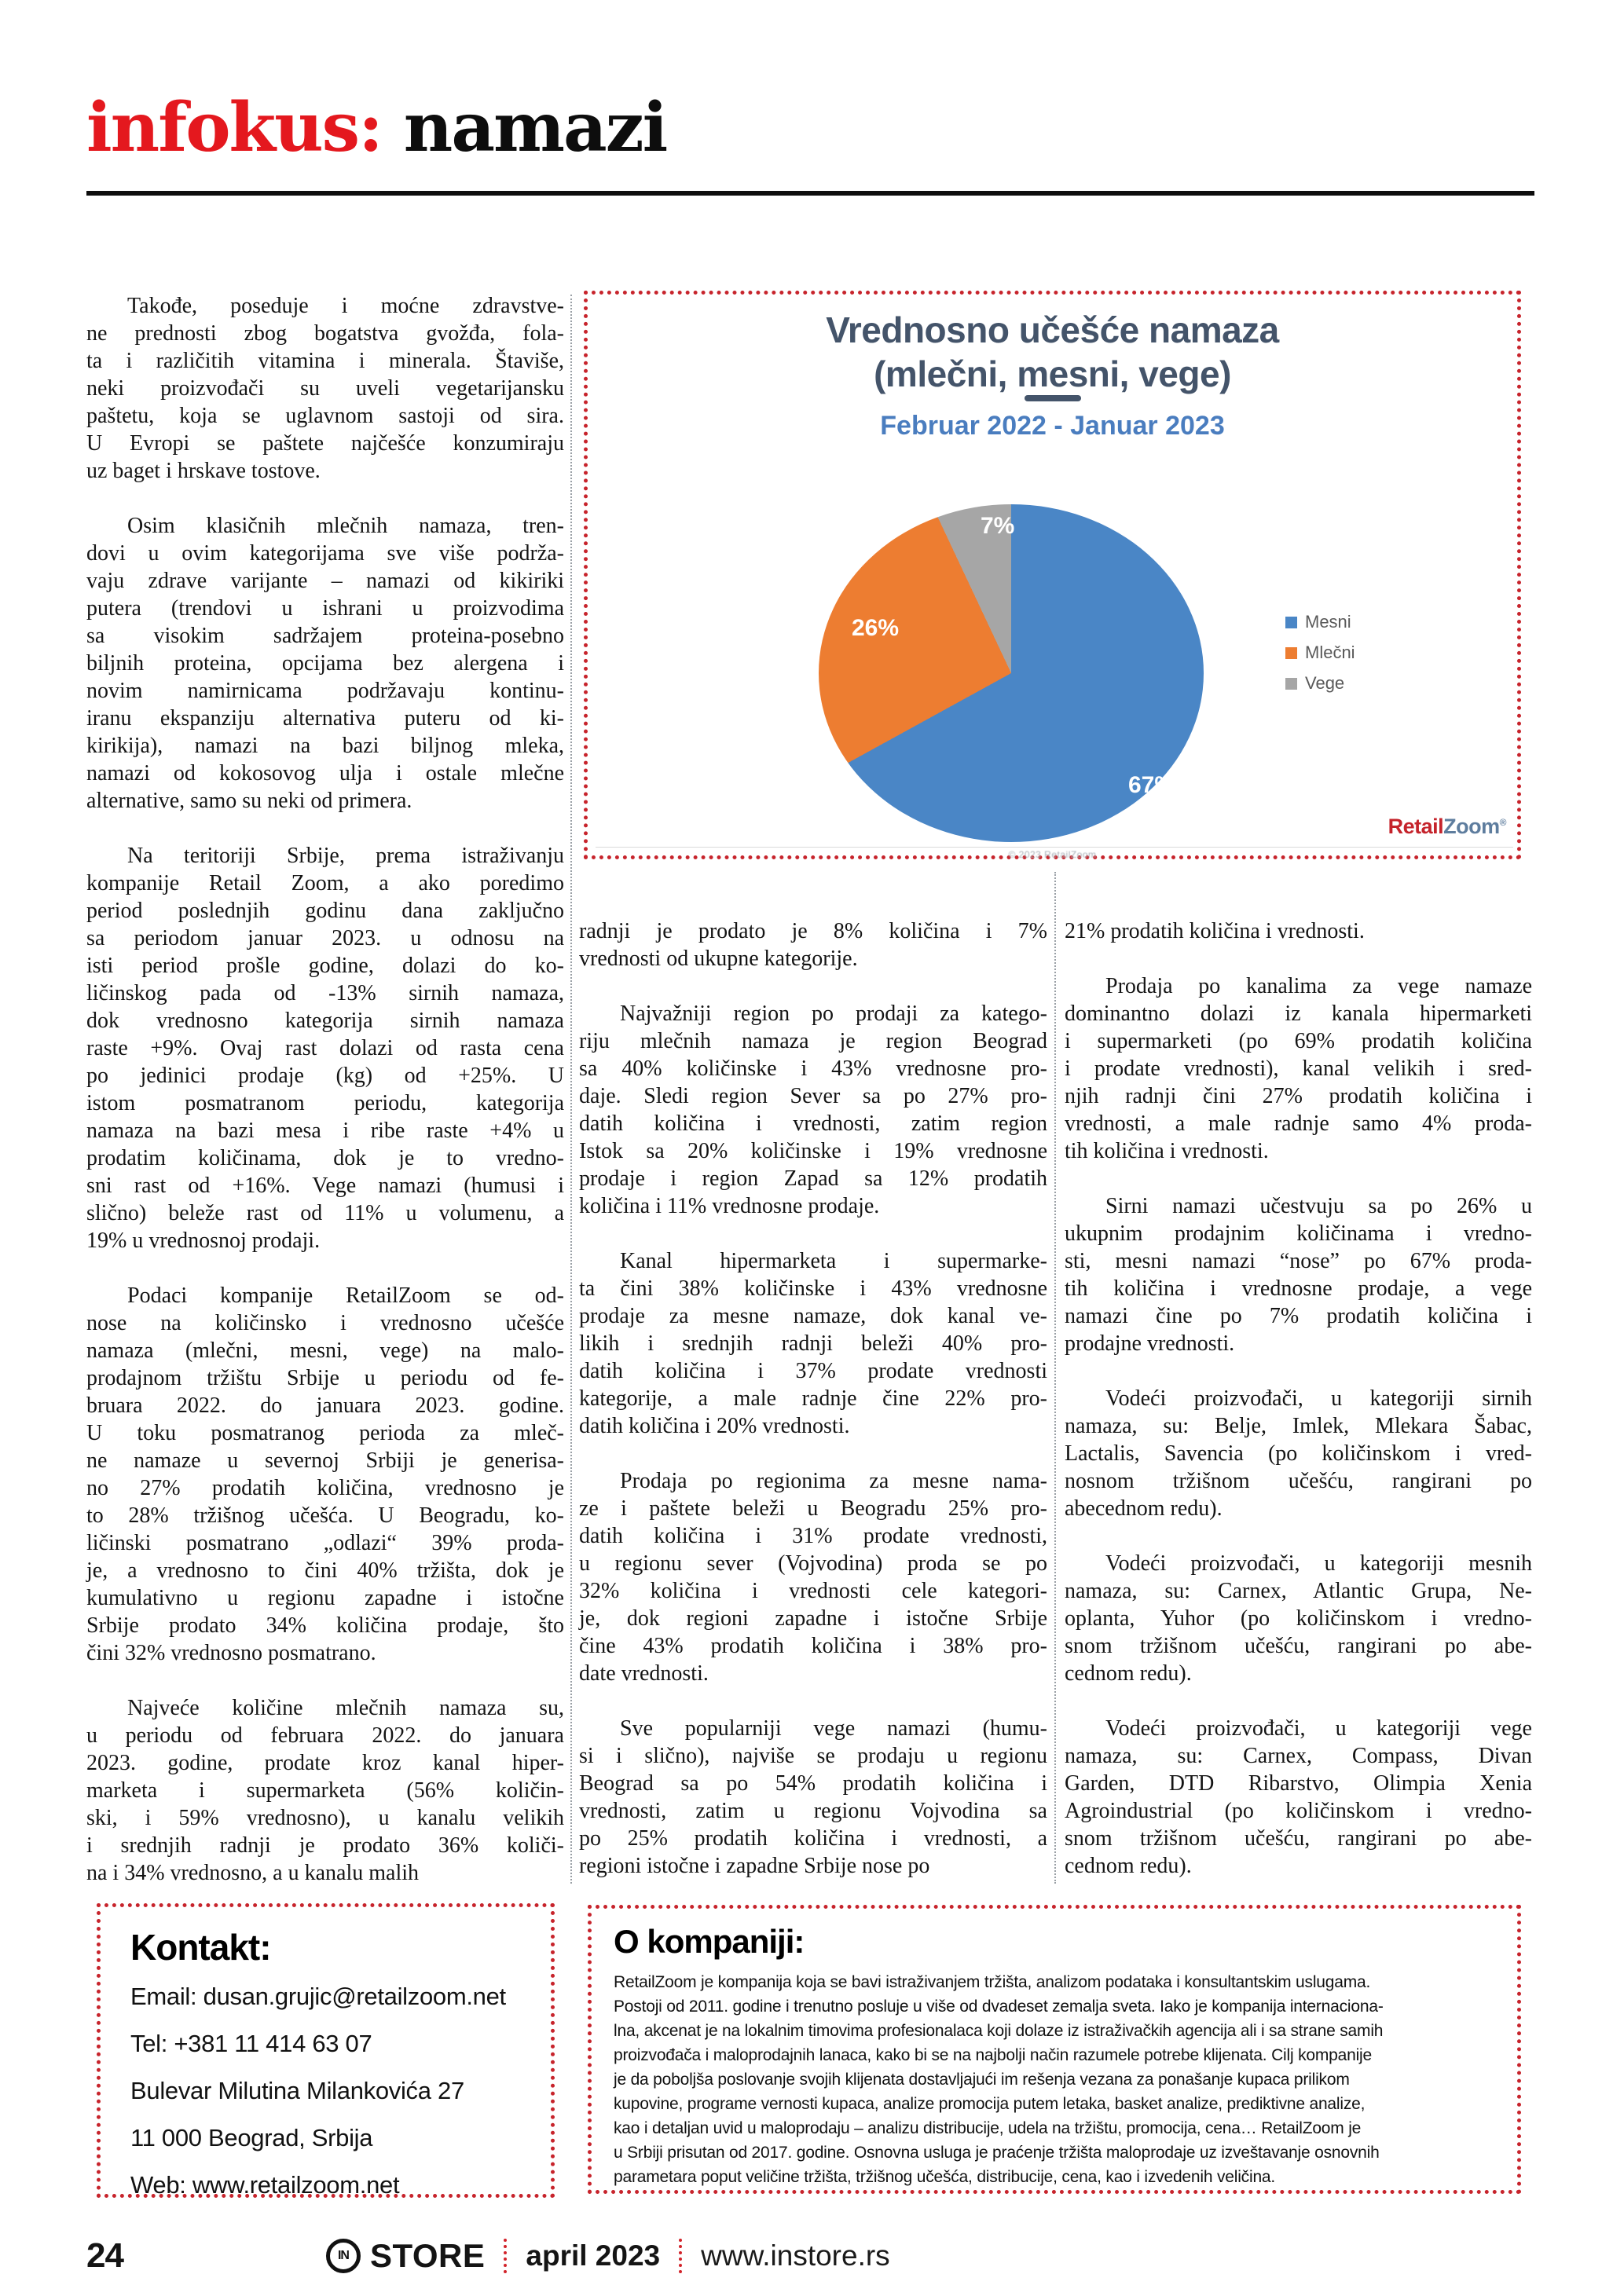 The height and width of the screenshot is (2296, 1624). I want to click on text-line: vrednosti, zatim u regionu Vojvodina sa, so click(813, 1811).